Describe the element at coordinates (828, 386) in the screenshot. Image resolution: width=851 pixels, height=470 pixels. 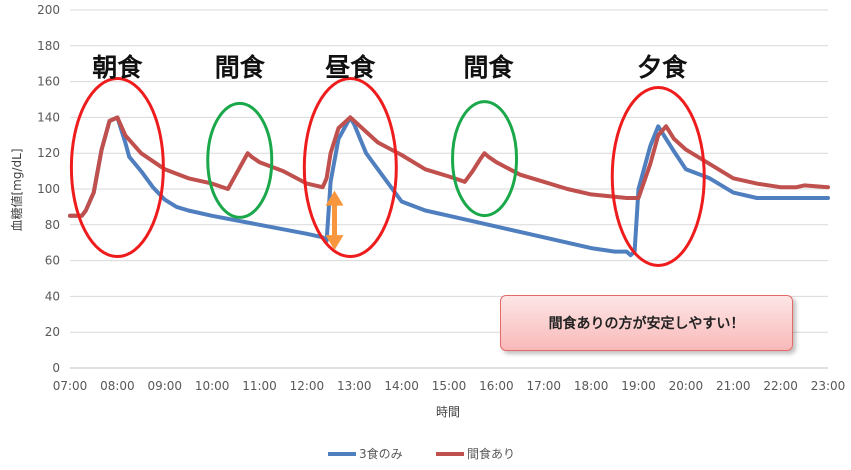
I see `x-tick-label: 23:00` at that location.